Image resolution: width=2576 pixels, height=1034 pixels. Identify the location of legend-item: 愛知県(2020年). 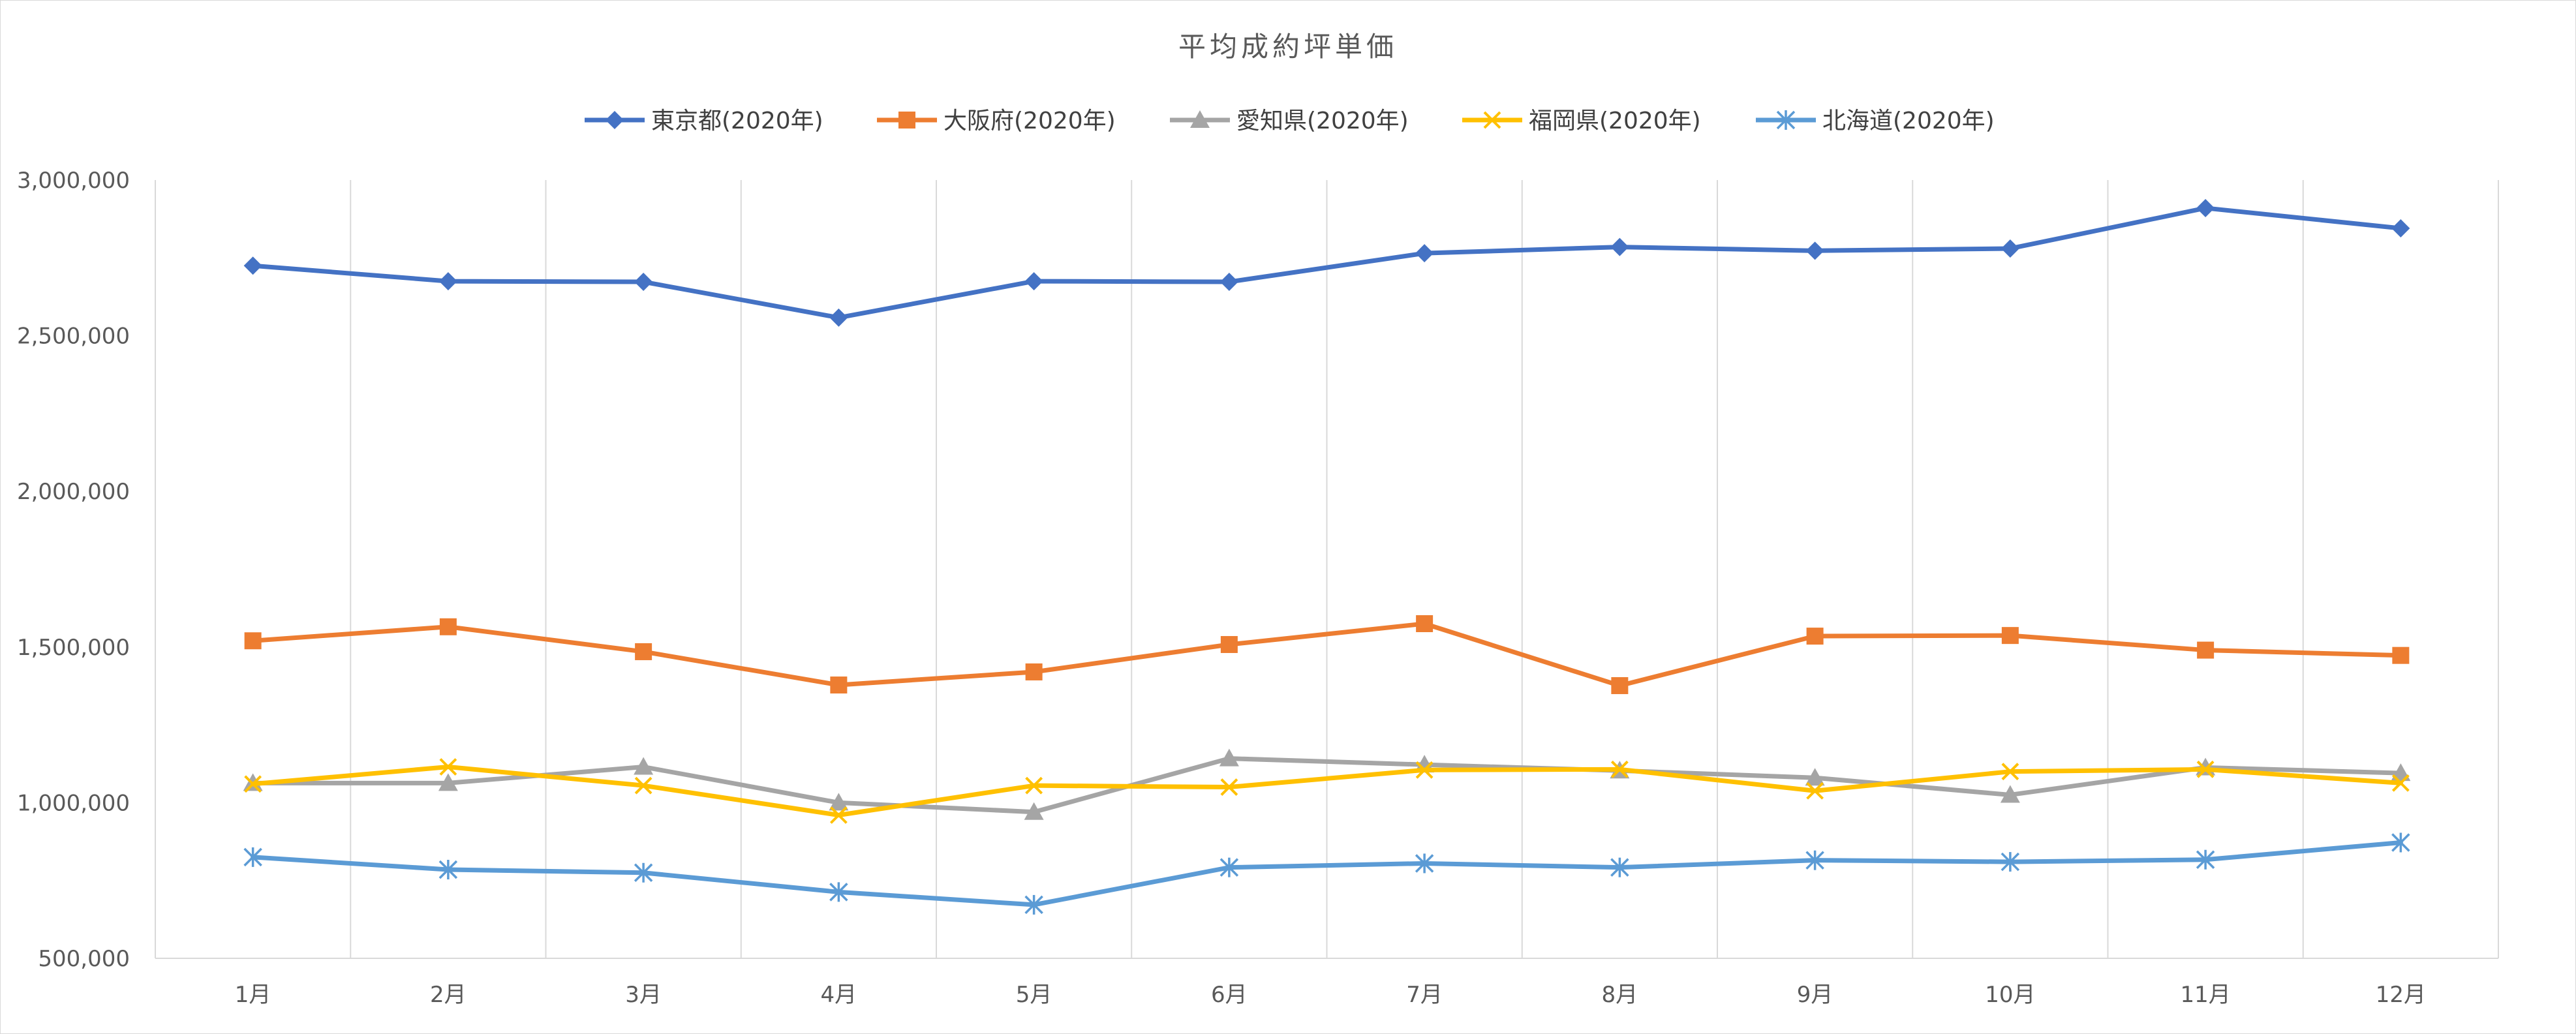
(1289, 121).